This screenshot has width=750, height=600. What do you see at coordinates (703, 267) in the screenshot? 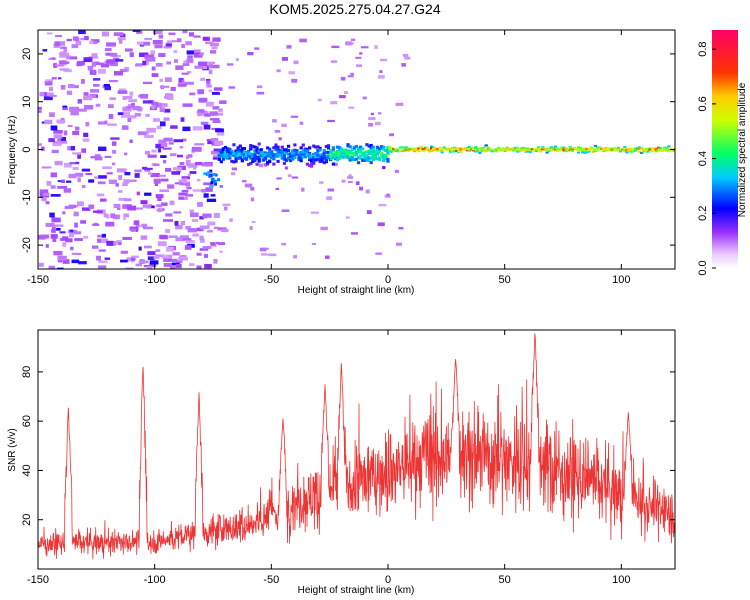
I see `colorbar-tick-label: 0.0` at bounding box center [703, 267].